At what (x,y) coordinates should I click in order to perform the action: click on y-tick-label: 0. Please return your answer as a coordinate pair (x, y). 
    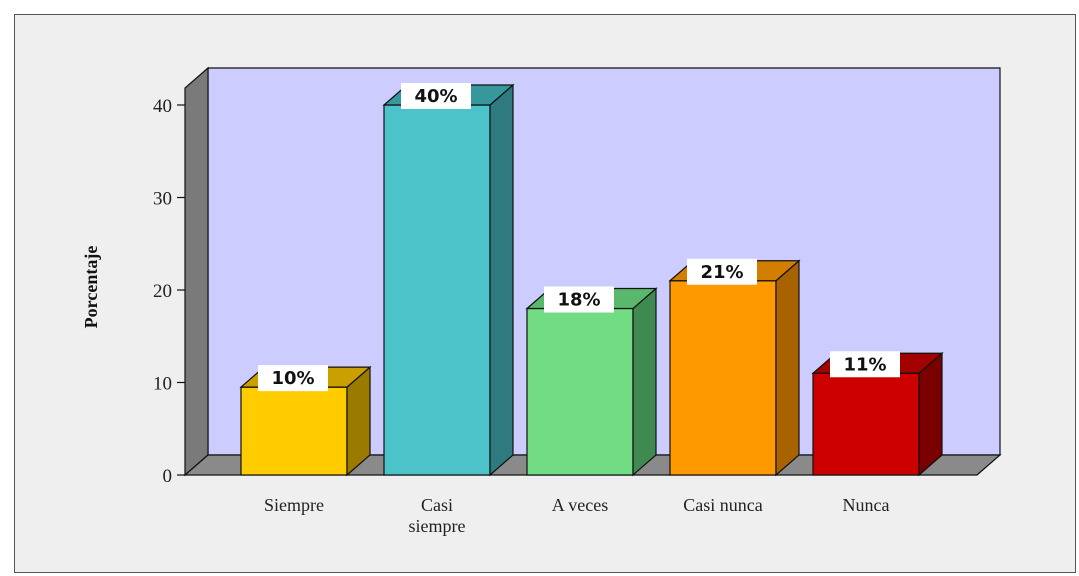
    Looking at the image, I should click on (168, 476).